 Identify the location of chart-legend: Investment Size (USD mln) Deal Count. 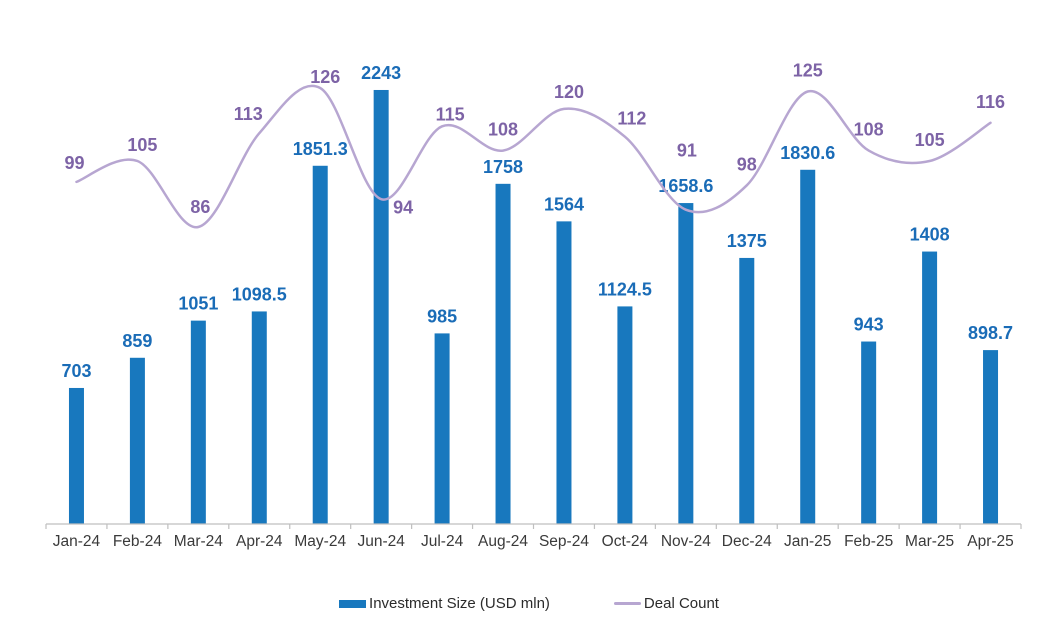
(529, 603).